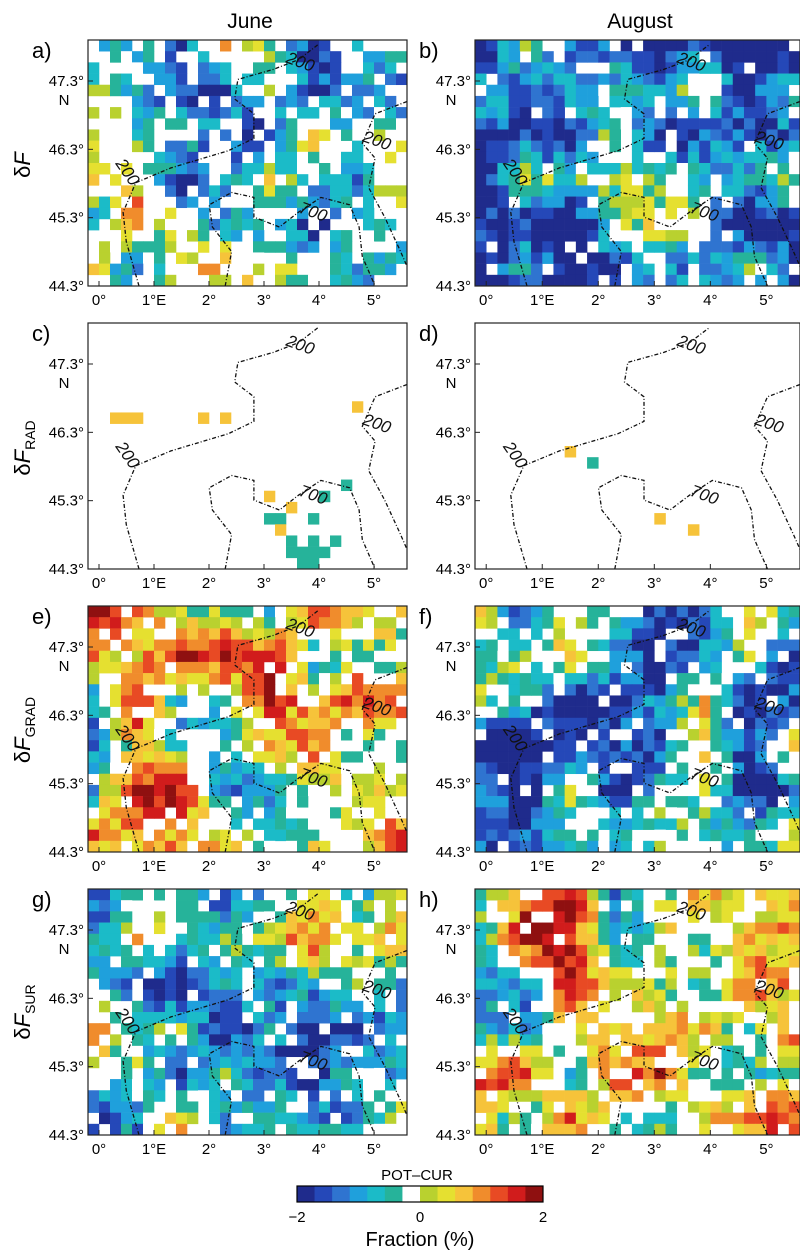  I want to click on panel-label: e), so click(42, 616).